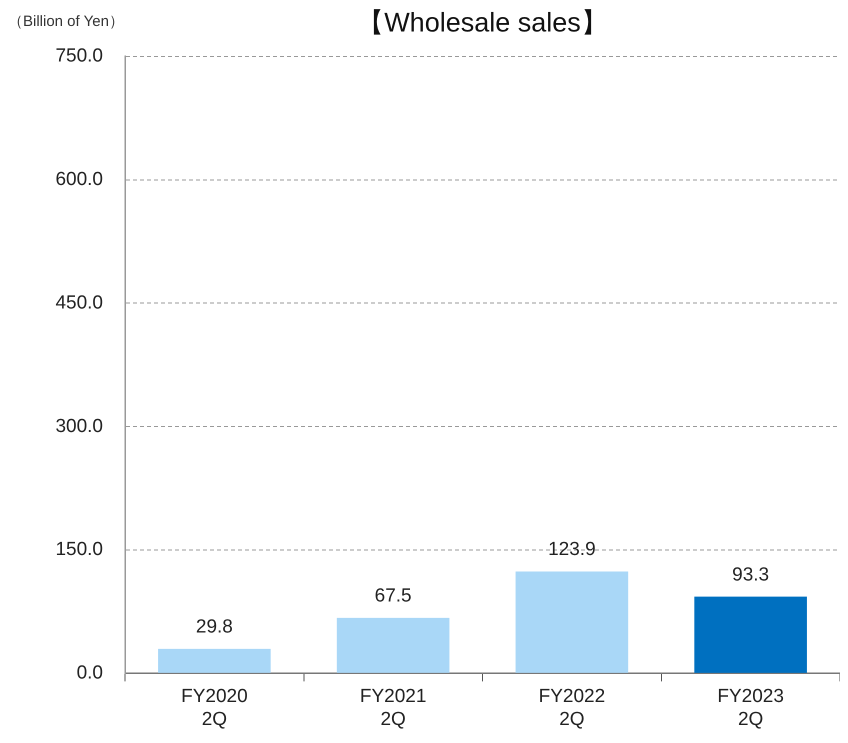 This screenshot has height=743, width=848. I want to click on y-axis-title: （Billion of Yen）, so click(66, 21).